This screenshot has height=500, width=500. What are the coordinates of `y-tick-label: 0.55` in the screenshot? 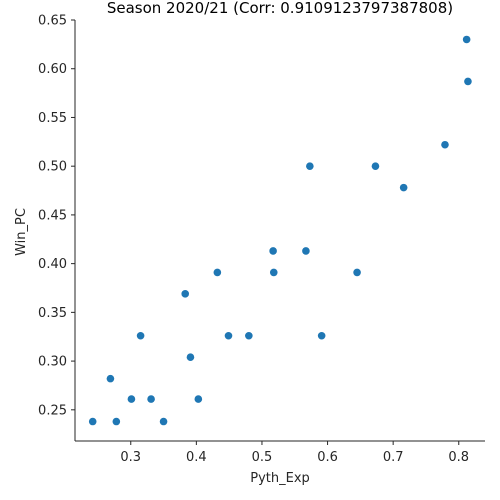 It's located at (52, 118).